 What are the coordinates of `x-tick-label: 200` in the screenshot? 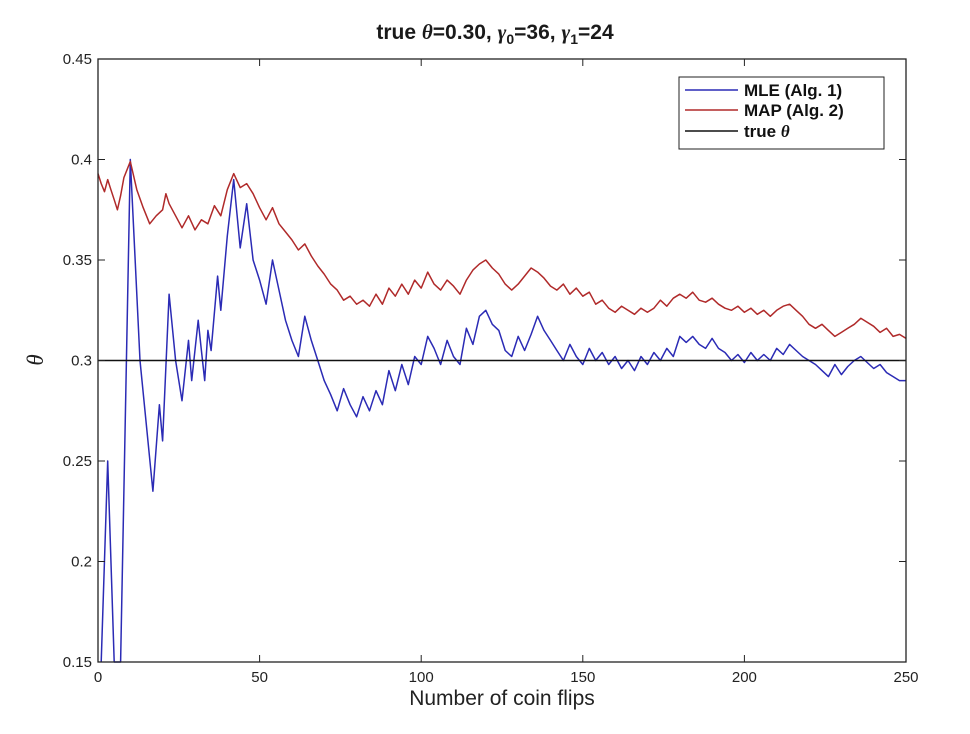 It's located at (744, 677).